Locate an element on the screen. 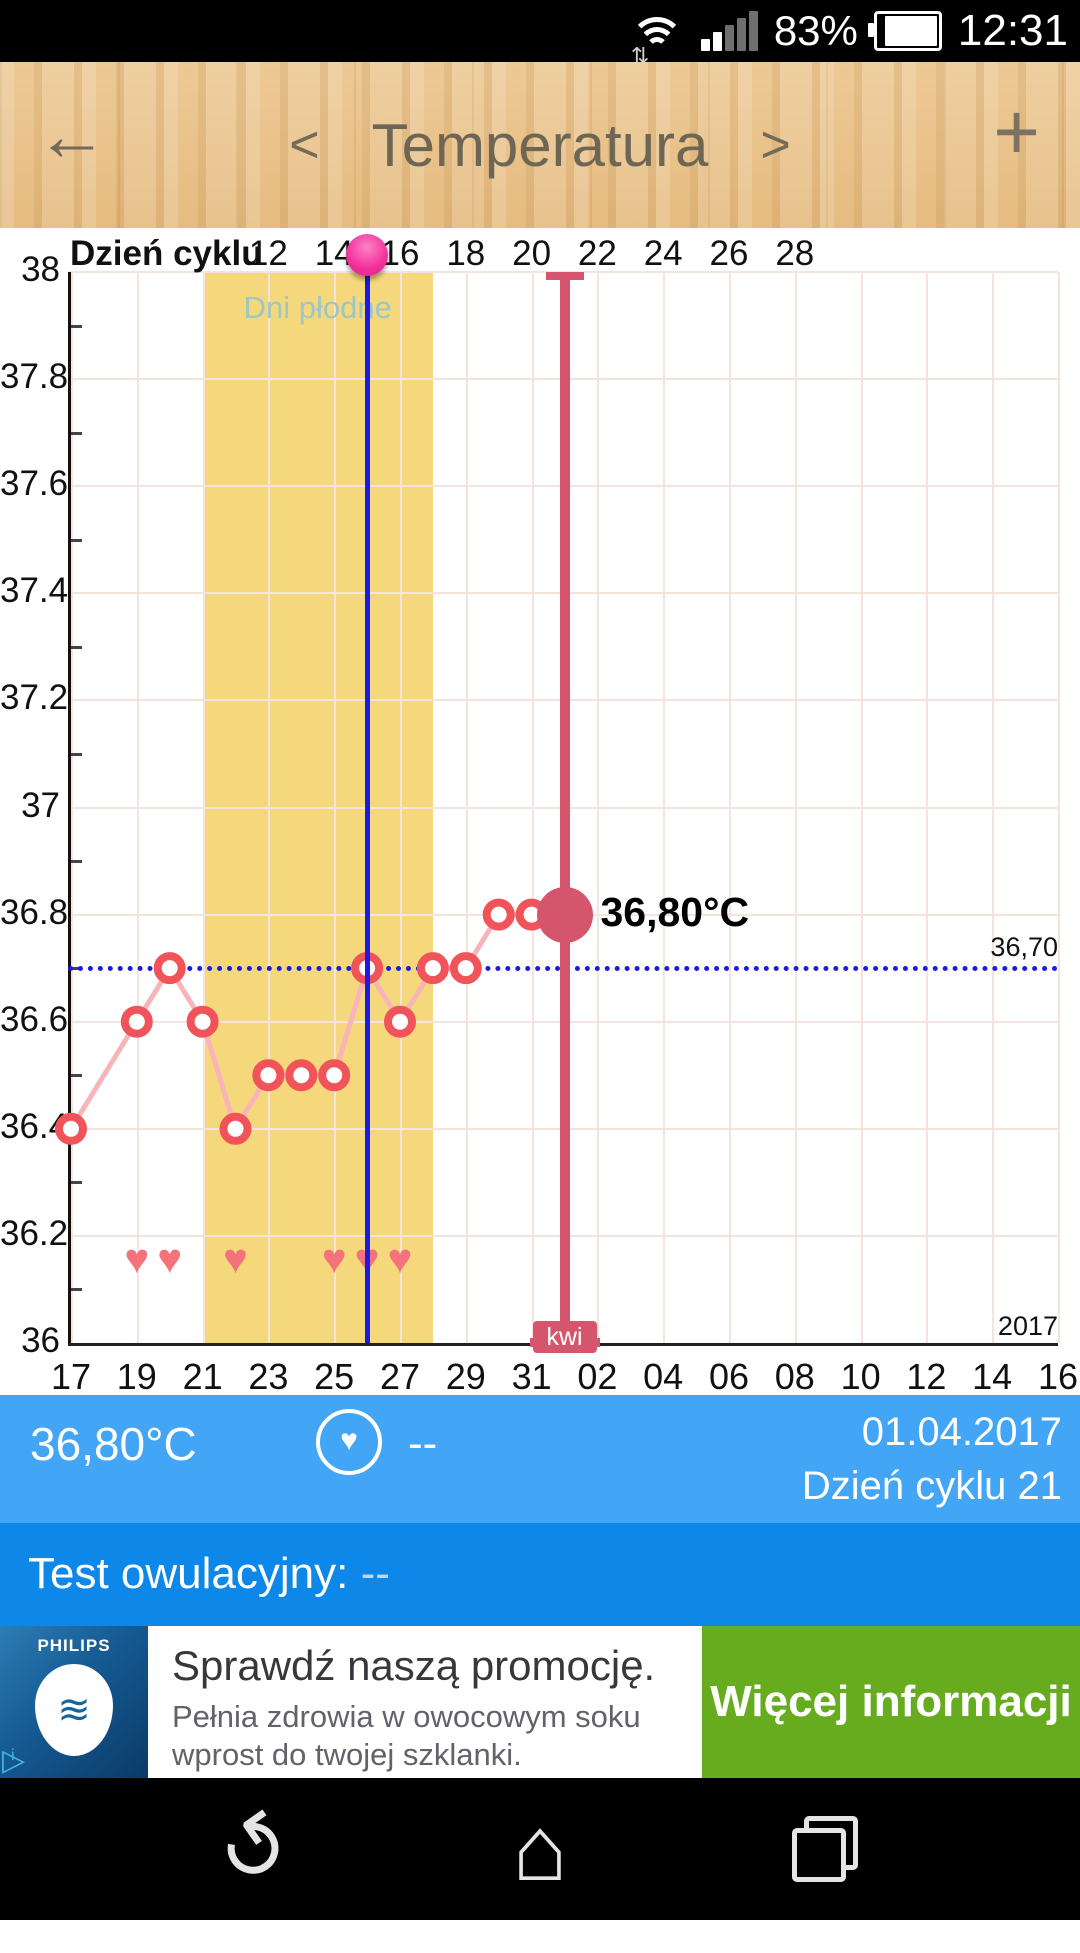  x-tick-label: 04 is located at coordinates (663, 1375).